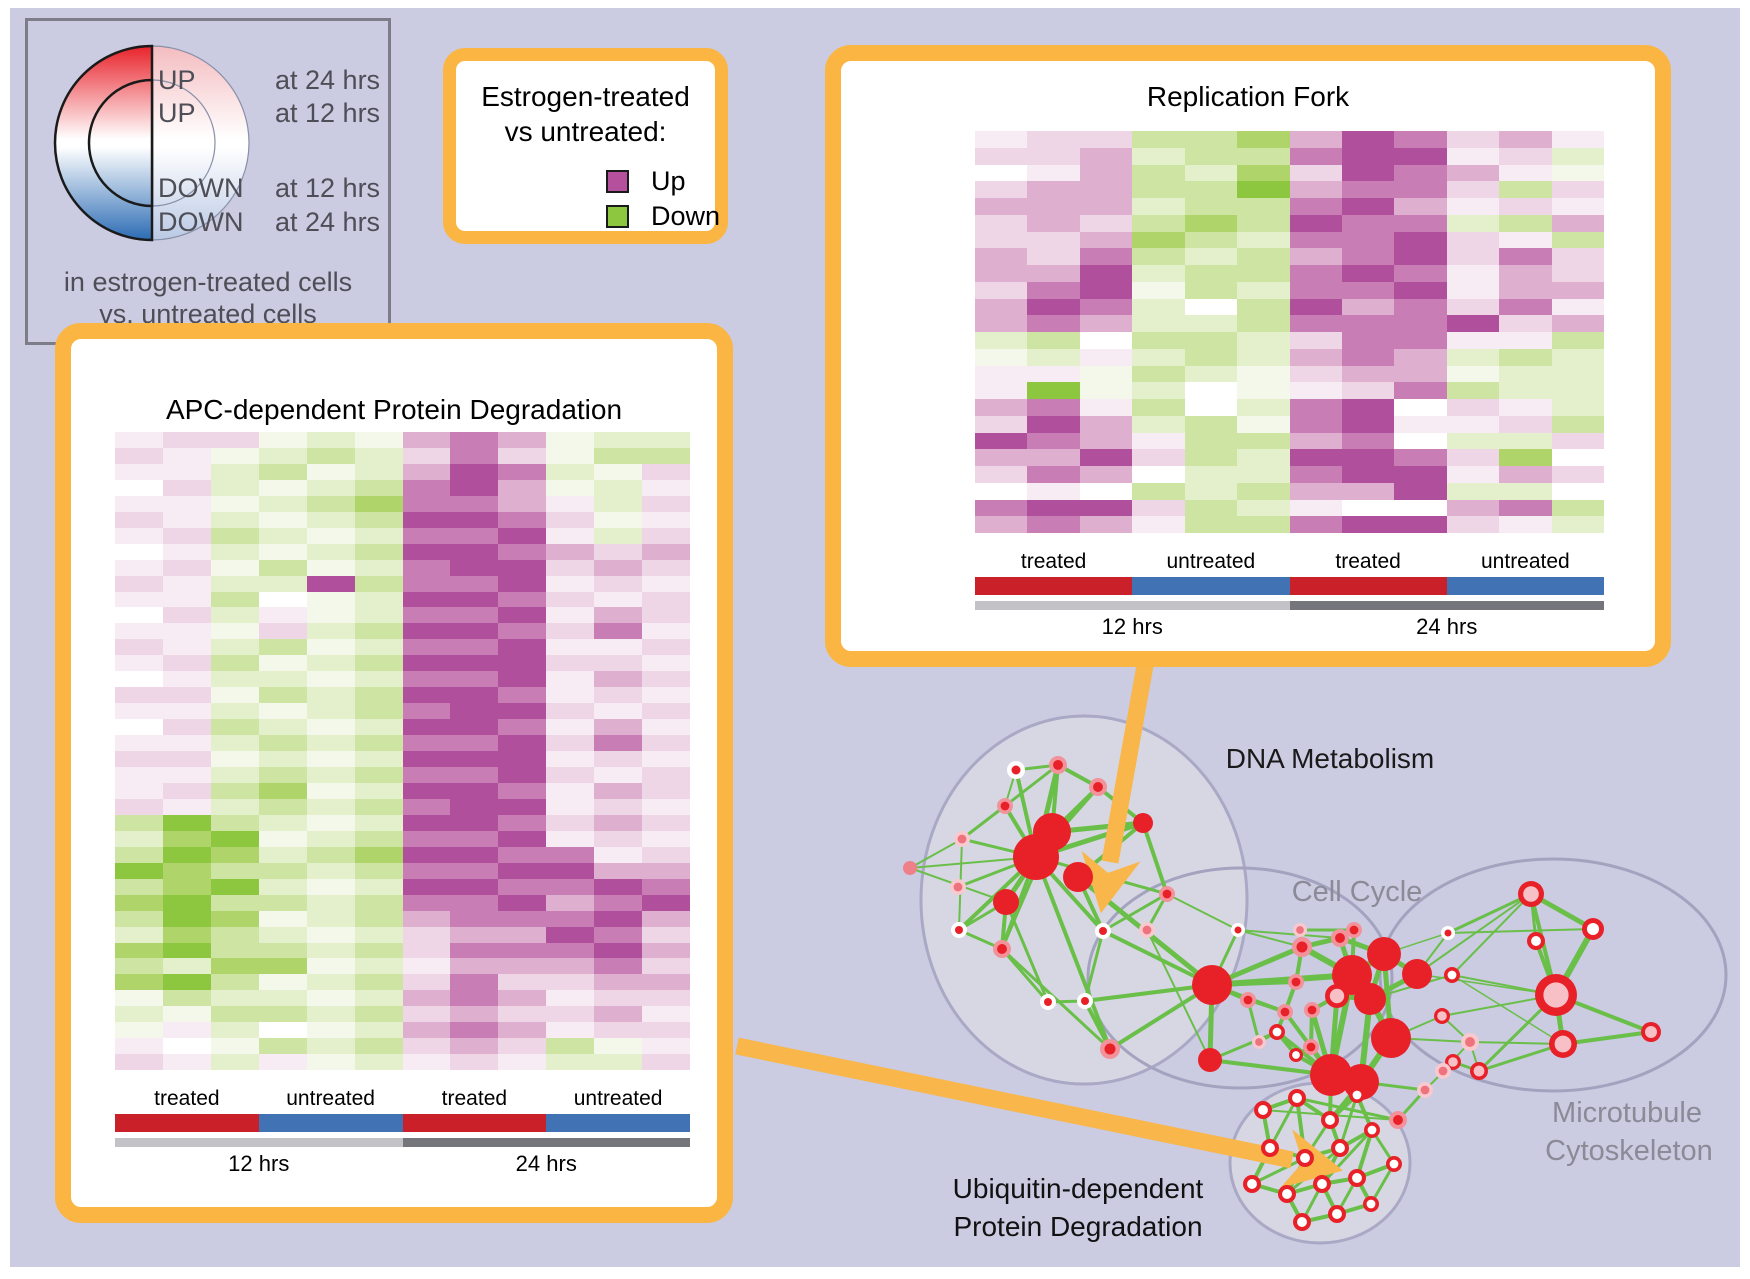 Image resolution: width=1750 pixels, height=1279 pixels. Describe the element at coordinates (1629, 1151) in the screenshot. I see `cluster-label: Cytoskeleton` at that location.